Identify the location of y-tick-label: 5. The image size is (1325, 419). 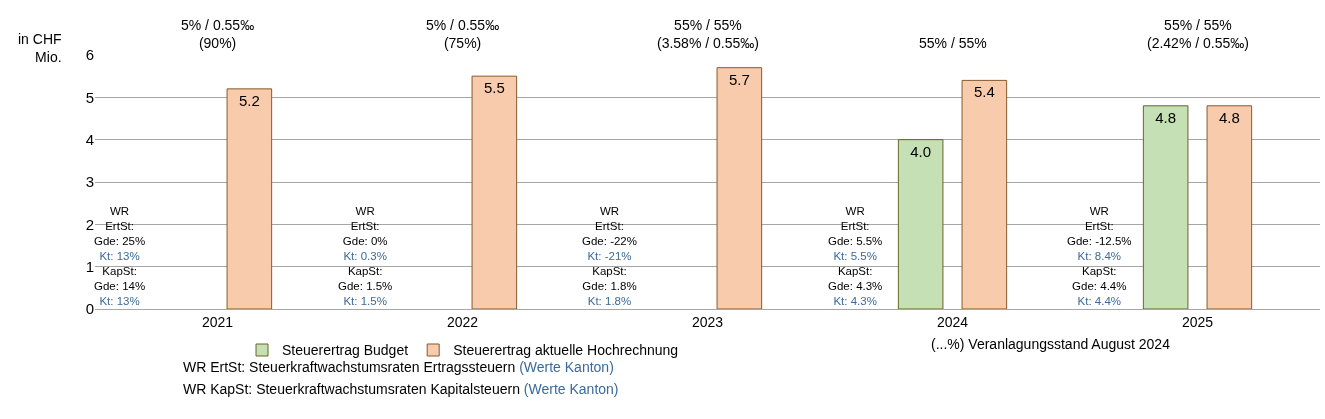
(89, 97).